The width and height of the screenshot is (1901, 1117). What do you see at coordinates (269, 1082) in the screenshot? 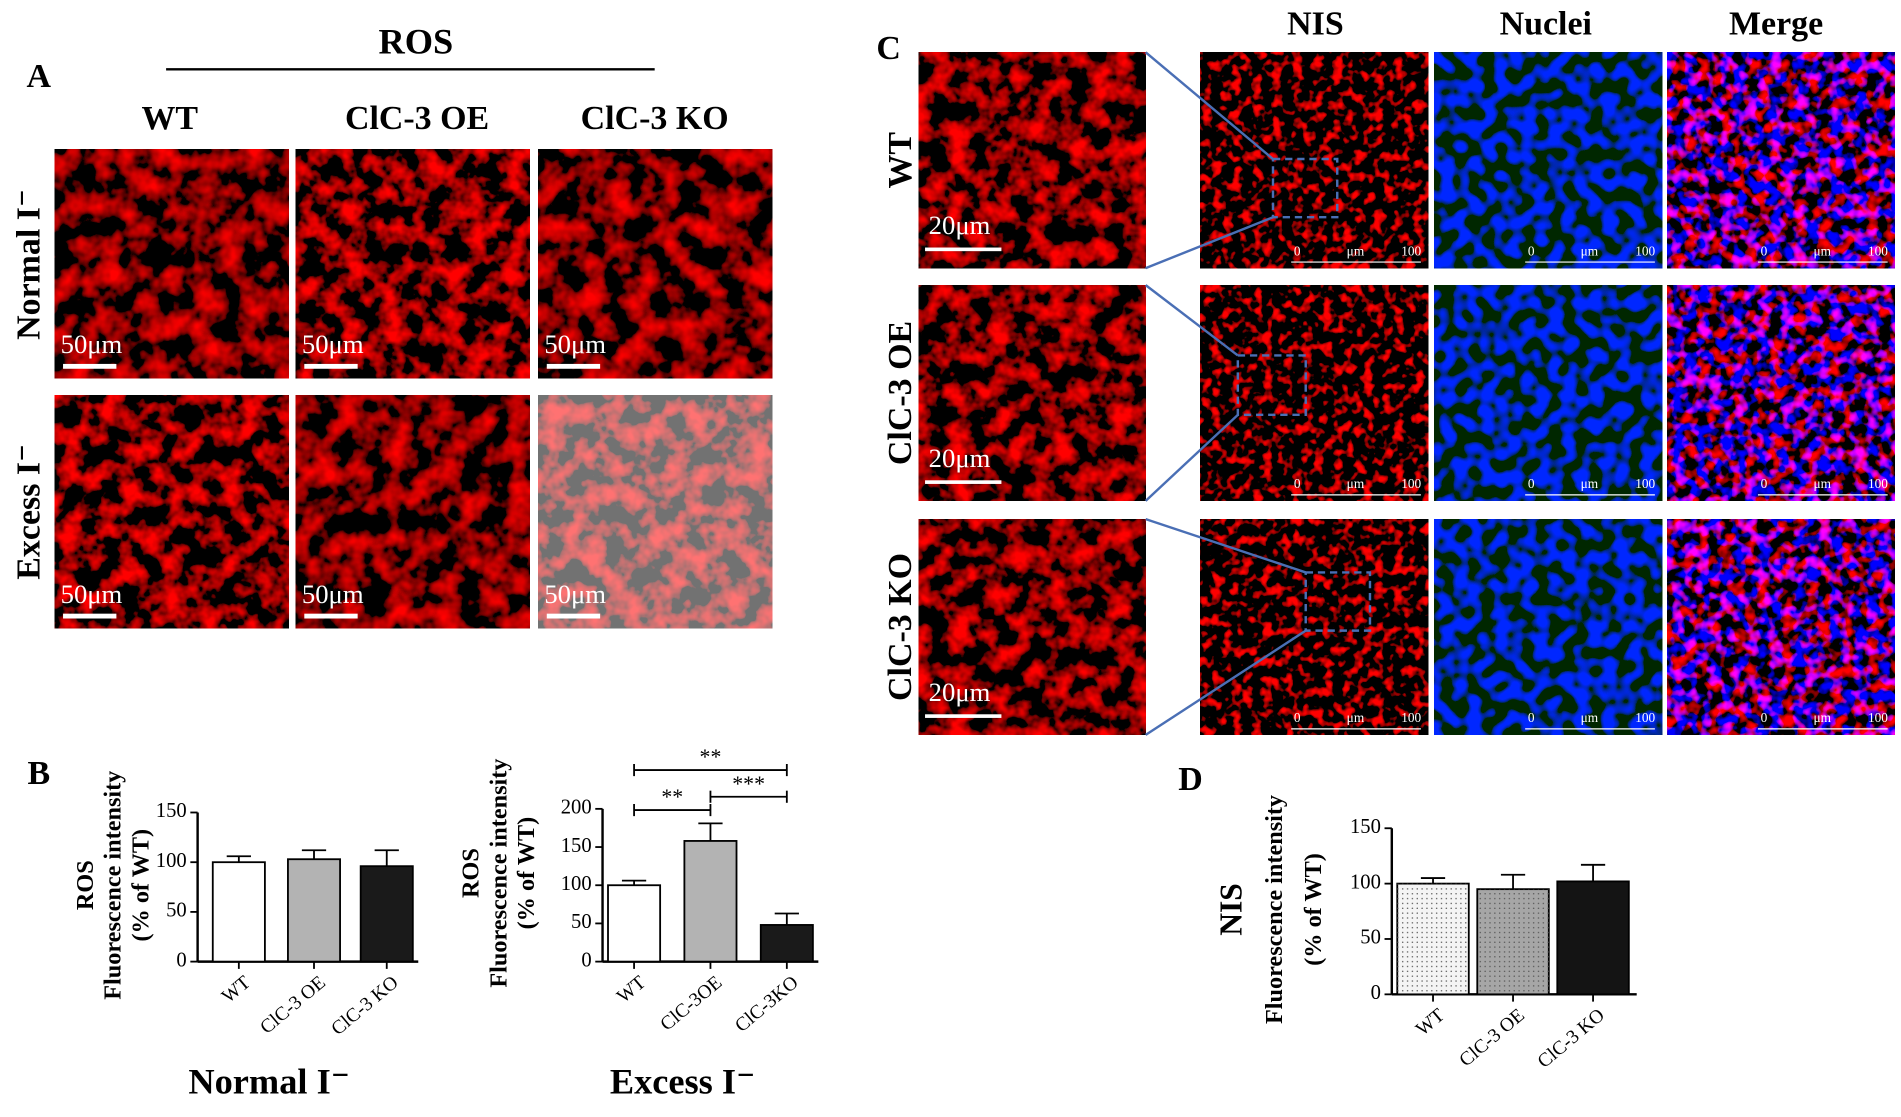
I see `chart-title: Normal I⁻` at bounding box center [269, 1082].